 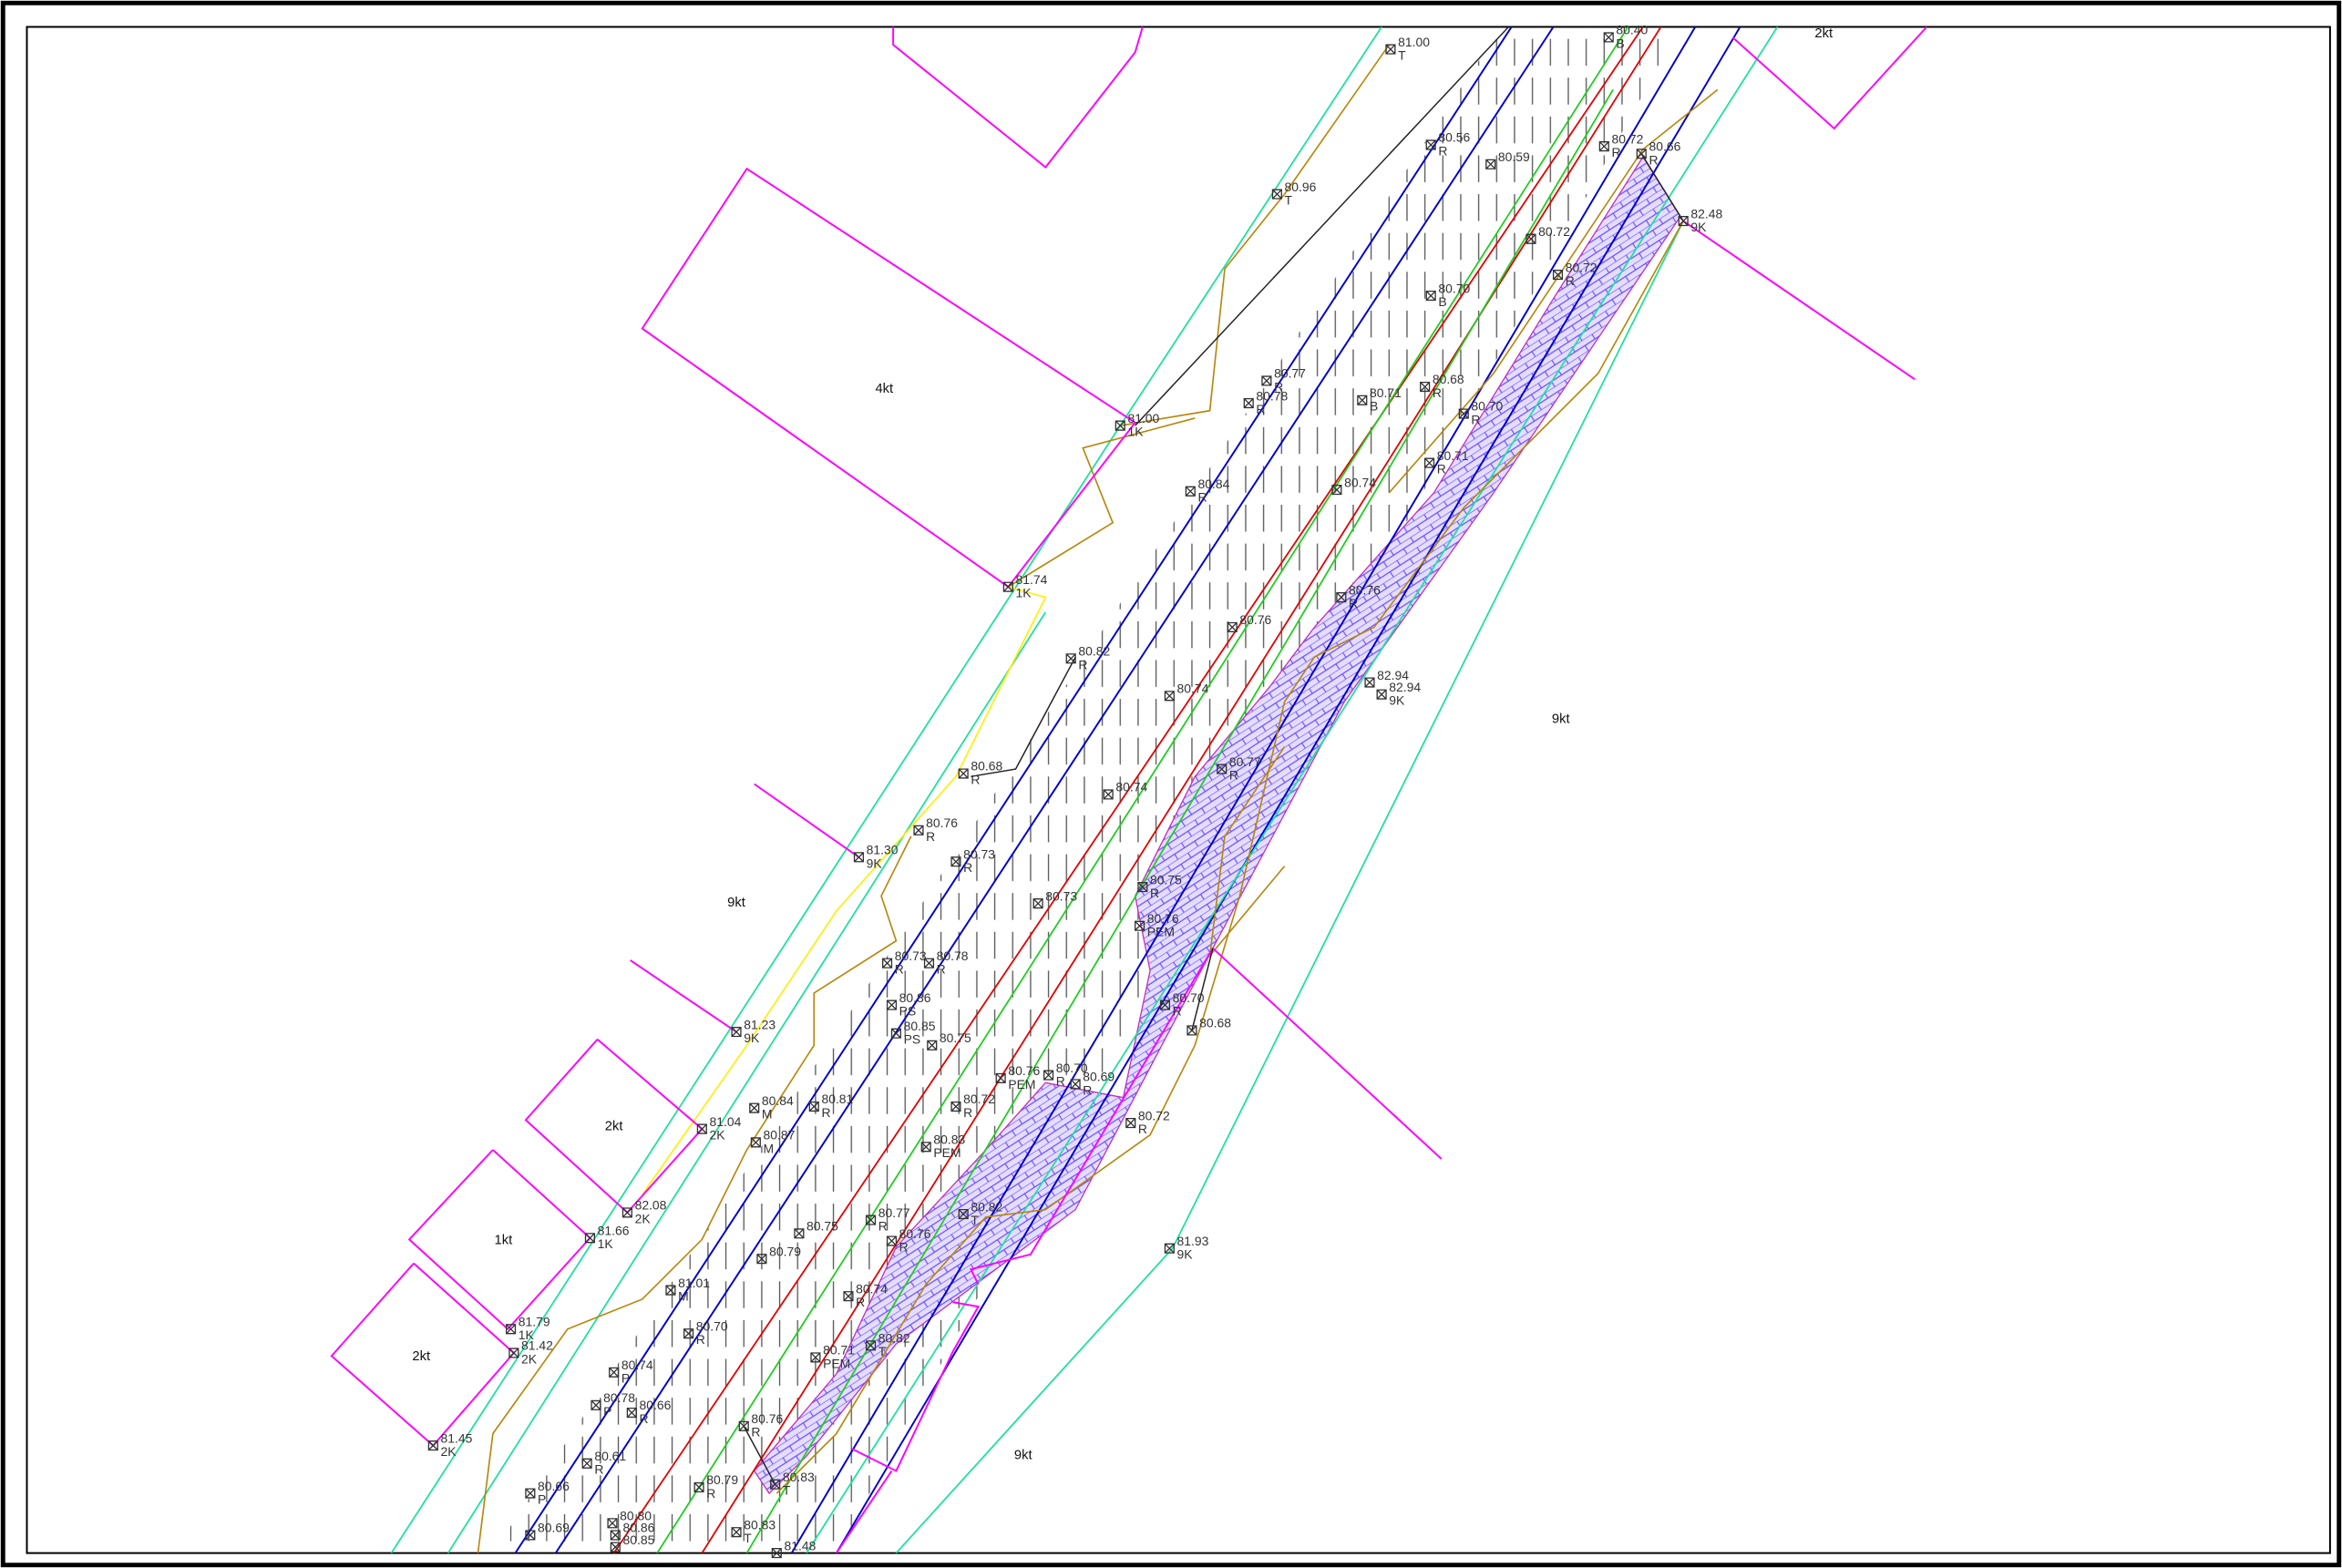 What do you see at coordinates (816, 1229) in the screenshot?
I see `survey-point: 80.75` at bounding box center [816, 1229].